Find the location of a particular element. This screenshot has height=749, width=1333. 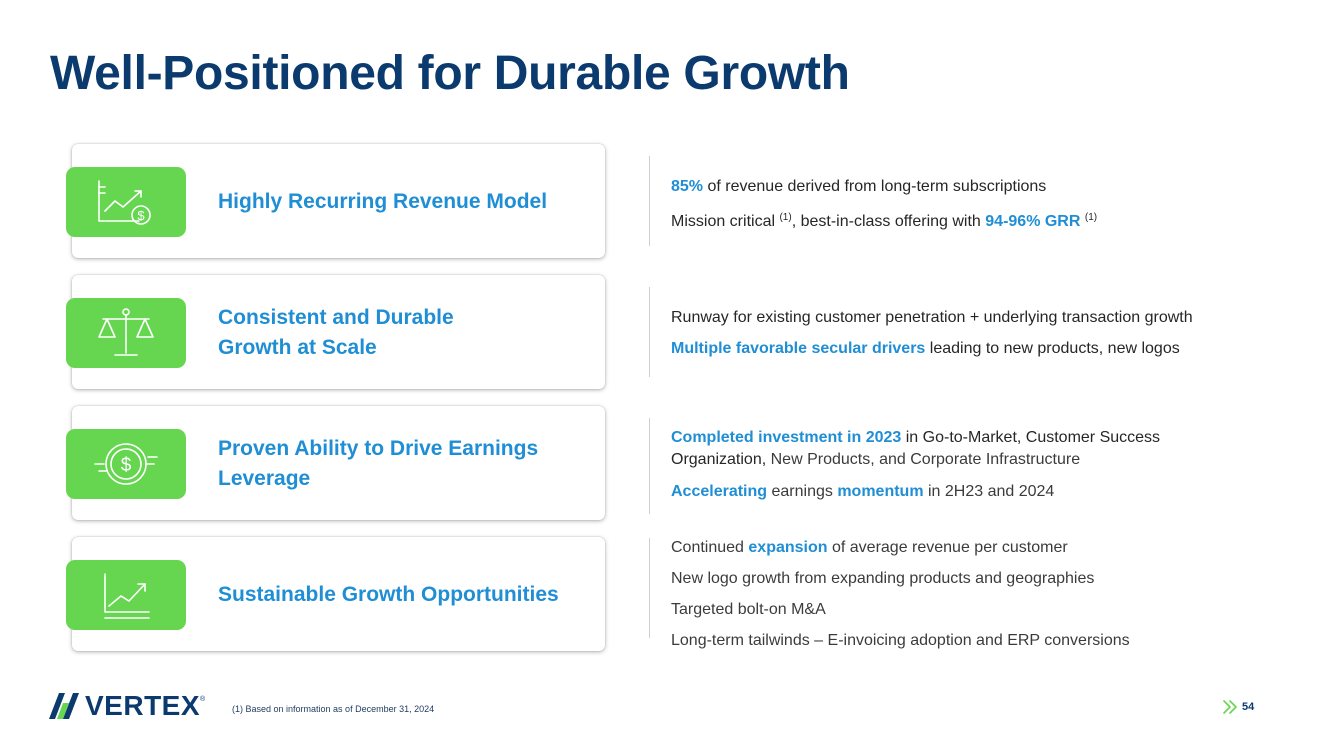

card-title-durable-growth: Consistent and Durable Growth at Scale is located at coordinates (408, 333).